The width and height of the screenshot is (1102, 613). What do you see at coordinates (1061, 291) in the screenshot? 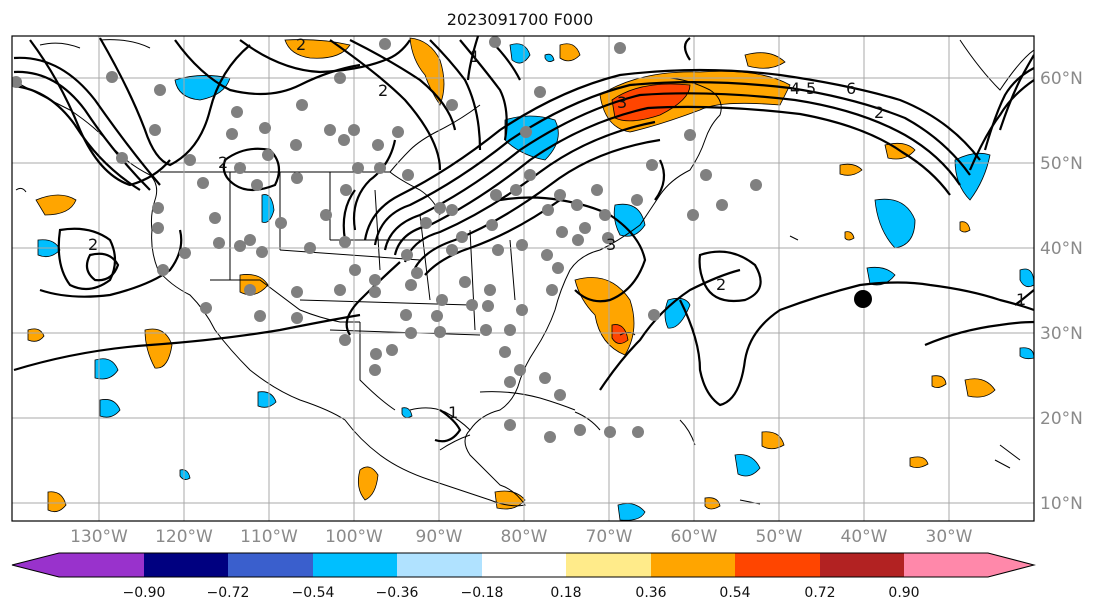
I see `latitude-labels: 60°N 50°N 40°N 30°N 20°N 10°N` at bounding box center [1061, 291].